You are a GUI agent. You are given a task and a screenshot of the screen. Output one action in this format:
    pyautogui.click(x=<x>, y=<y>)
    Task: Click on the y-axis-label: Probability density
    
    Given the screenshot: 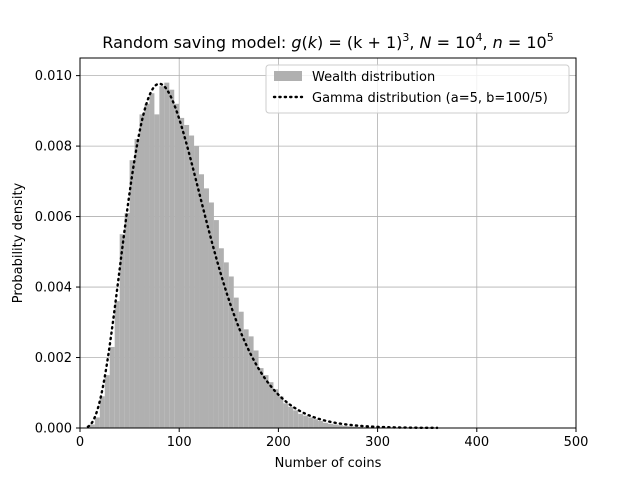 What is the action you would take?
    pyautogui.click(x=18, y=242)
    